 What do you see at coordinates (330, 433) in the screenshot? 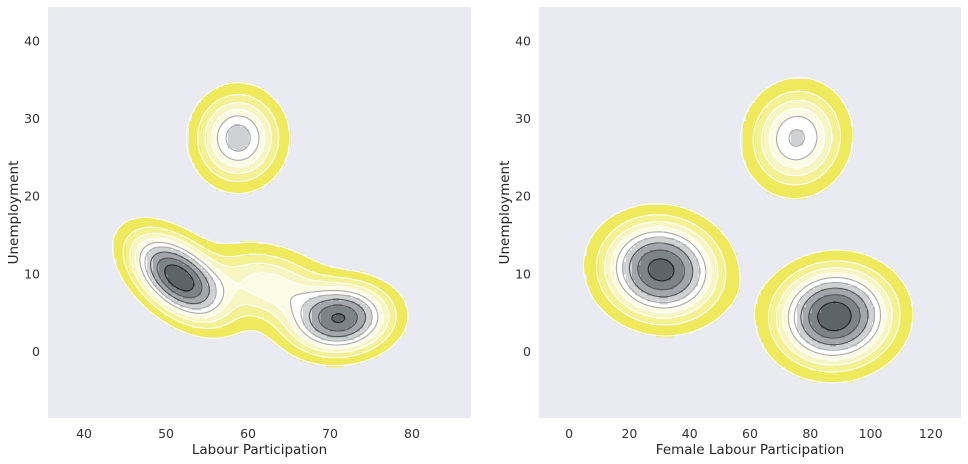
I see `x-tick-label: 70` at bounding box center [330, 433].